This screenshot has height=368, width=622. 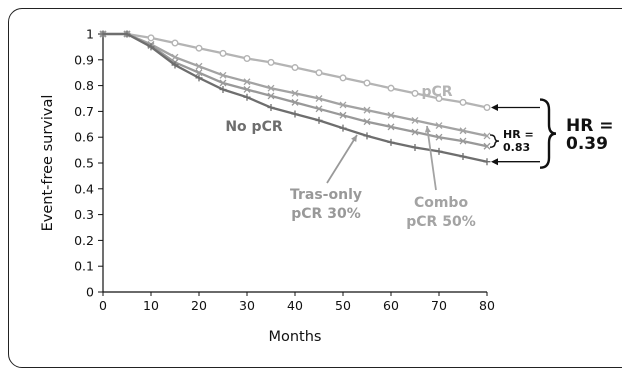 I want to click on hr-083-brace, so click(x=494, y=141).